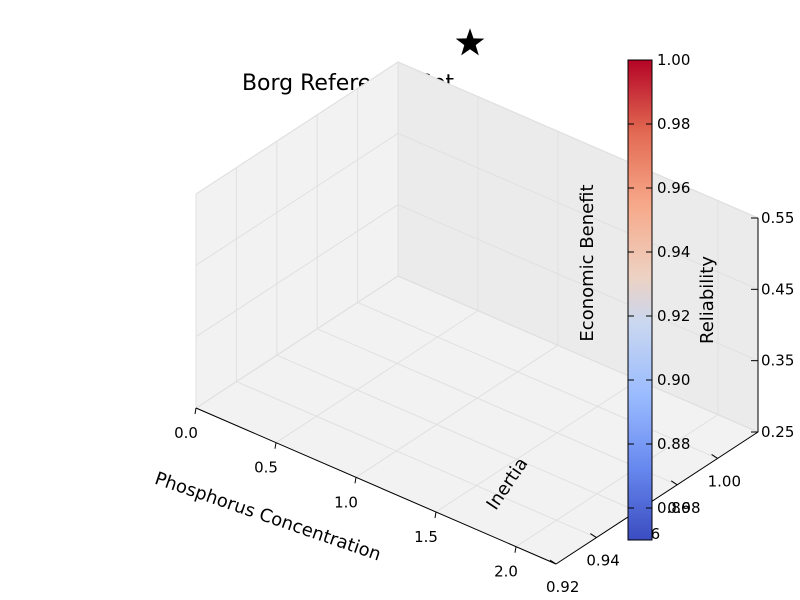 The image size is (800, 600). Describe the element at coordinates (506, 572) in the screenshot. I see `x-tick-label: 2.0` at that location.